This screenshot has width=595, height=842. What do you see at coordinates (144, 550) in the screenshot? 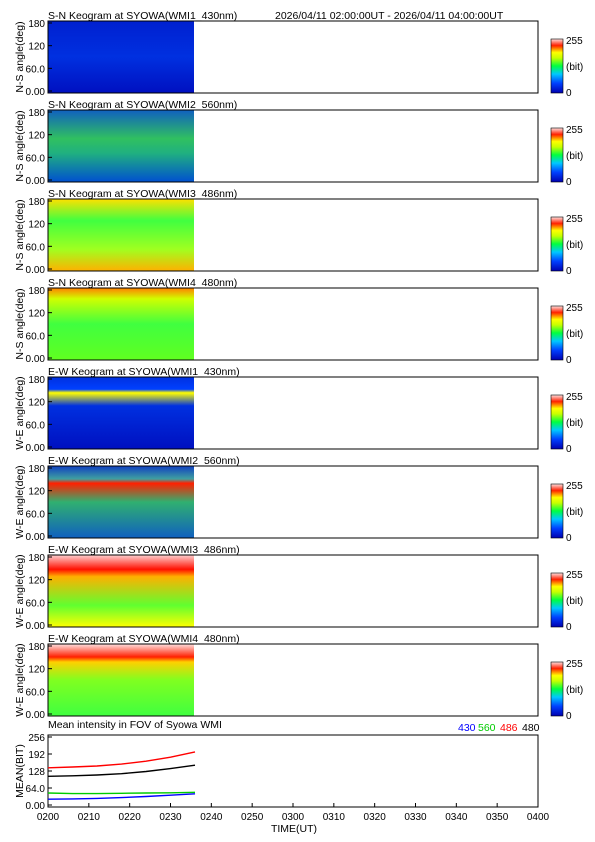
I see `keogram-title: E-W Keogram at SYOWA(WMI3_486nm)` at bounding box center [144, 550].